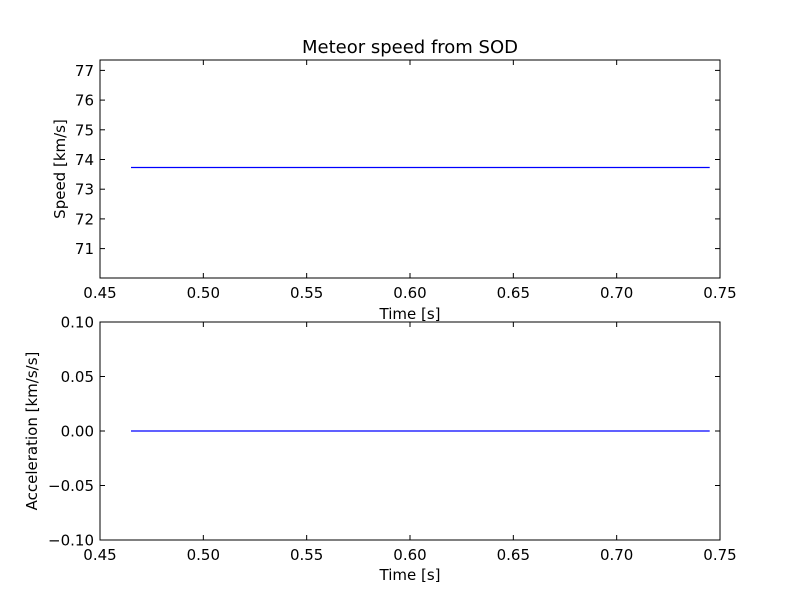 The image size is (800, 600). Describe the element at coordinates (306, 555) in the screenshot. I see `acceleration-x-tick-label: 0.55` at that location.